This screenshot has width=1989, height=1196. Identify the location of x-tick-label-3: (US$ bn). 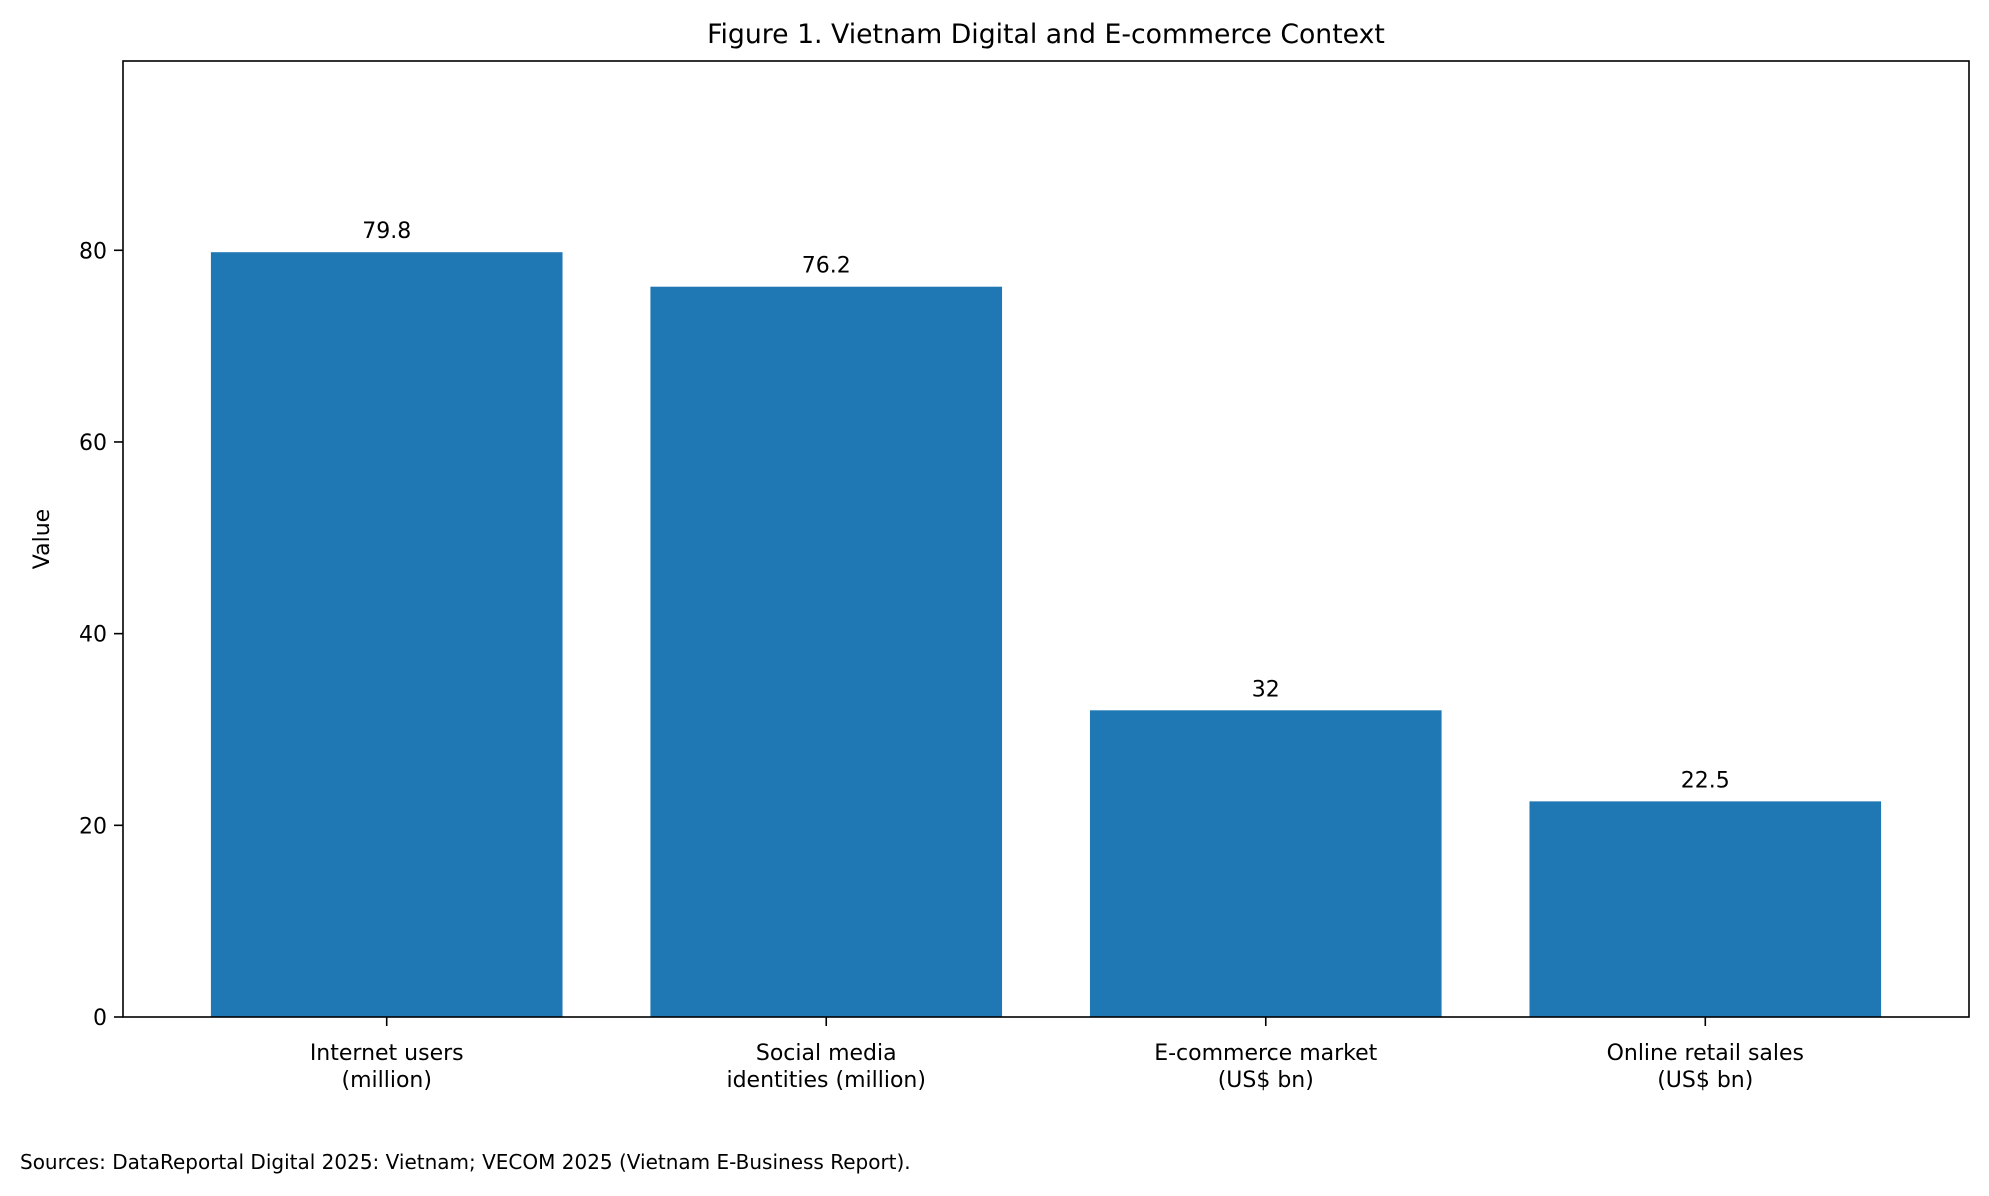
(1705, 1080).